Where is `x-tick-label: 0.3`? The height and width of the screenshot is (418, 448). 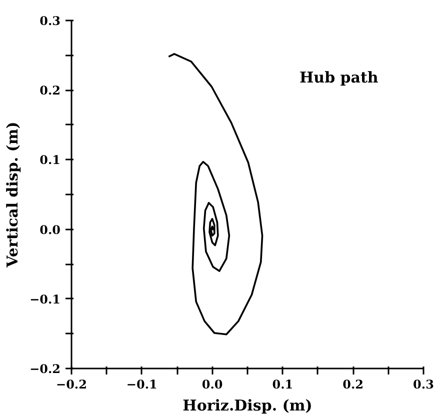
x-tick-label: 0.3 is located at coordinates (423, 385).